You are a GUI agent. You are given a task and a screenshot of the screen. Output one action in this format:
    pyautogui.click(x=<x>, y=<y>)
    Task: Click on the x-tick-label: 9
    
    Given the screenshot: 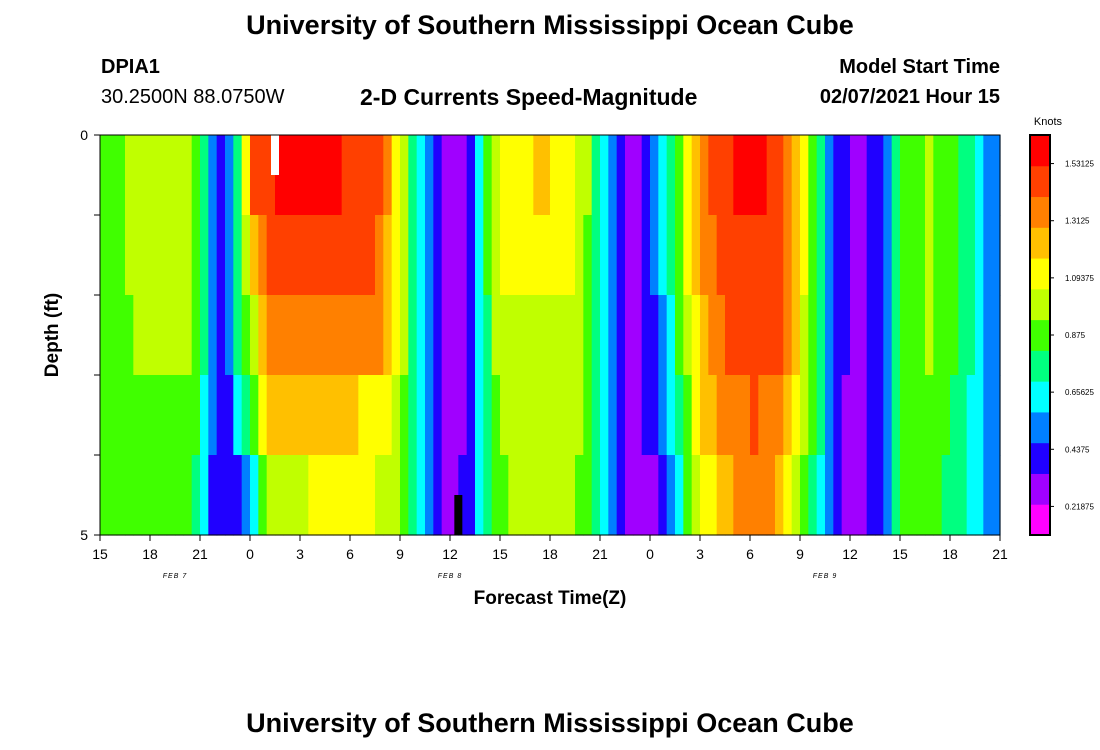 What is the action you would take?
    pyautogui.click(x=800, y=554)
    